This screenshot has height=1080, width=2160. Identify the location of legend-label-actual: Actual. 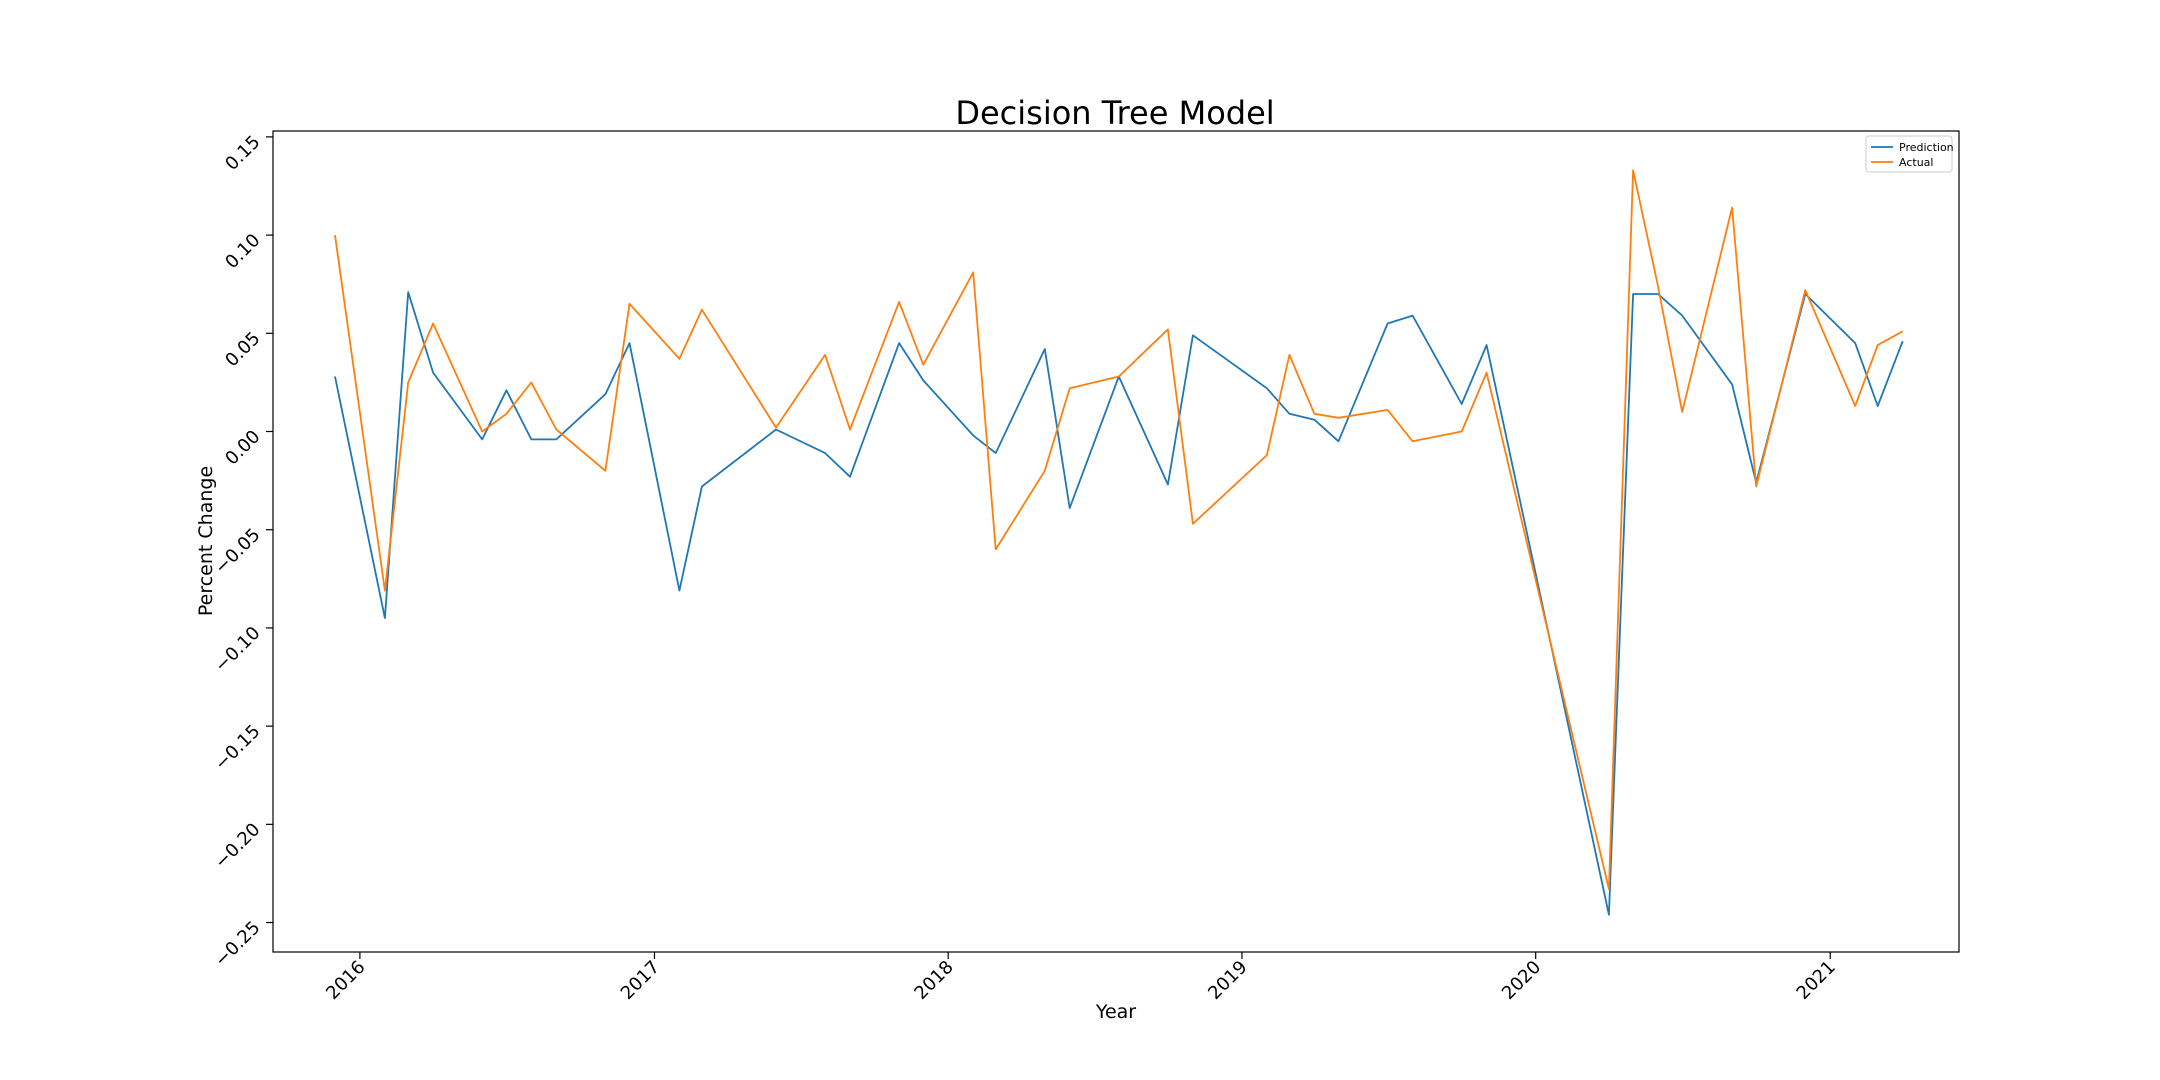
(1916, 162).